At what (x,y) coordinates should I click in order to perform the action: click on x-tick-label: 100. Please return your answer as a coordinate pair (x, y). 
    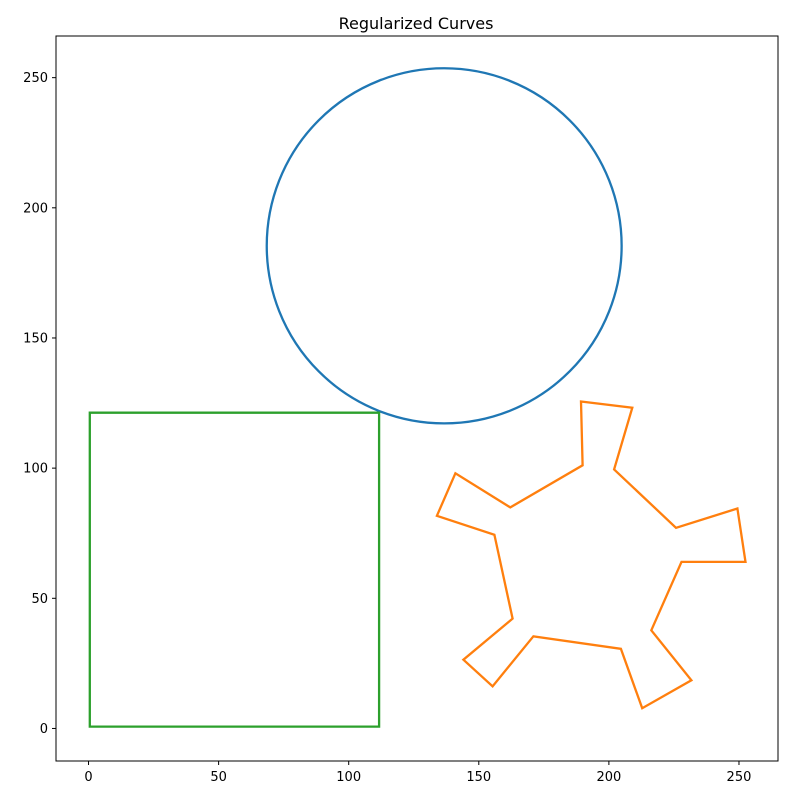
    Looking at the image, I should click on (348, 777).